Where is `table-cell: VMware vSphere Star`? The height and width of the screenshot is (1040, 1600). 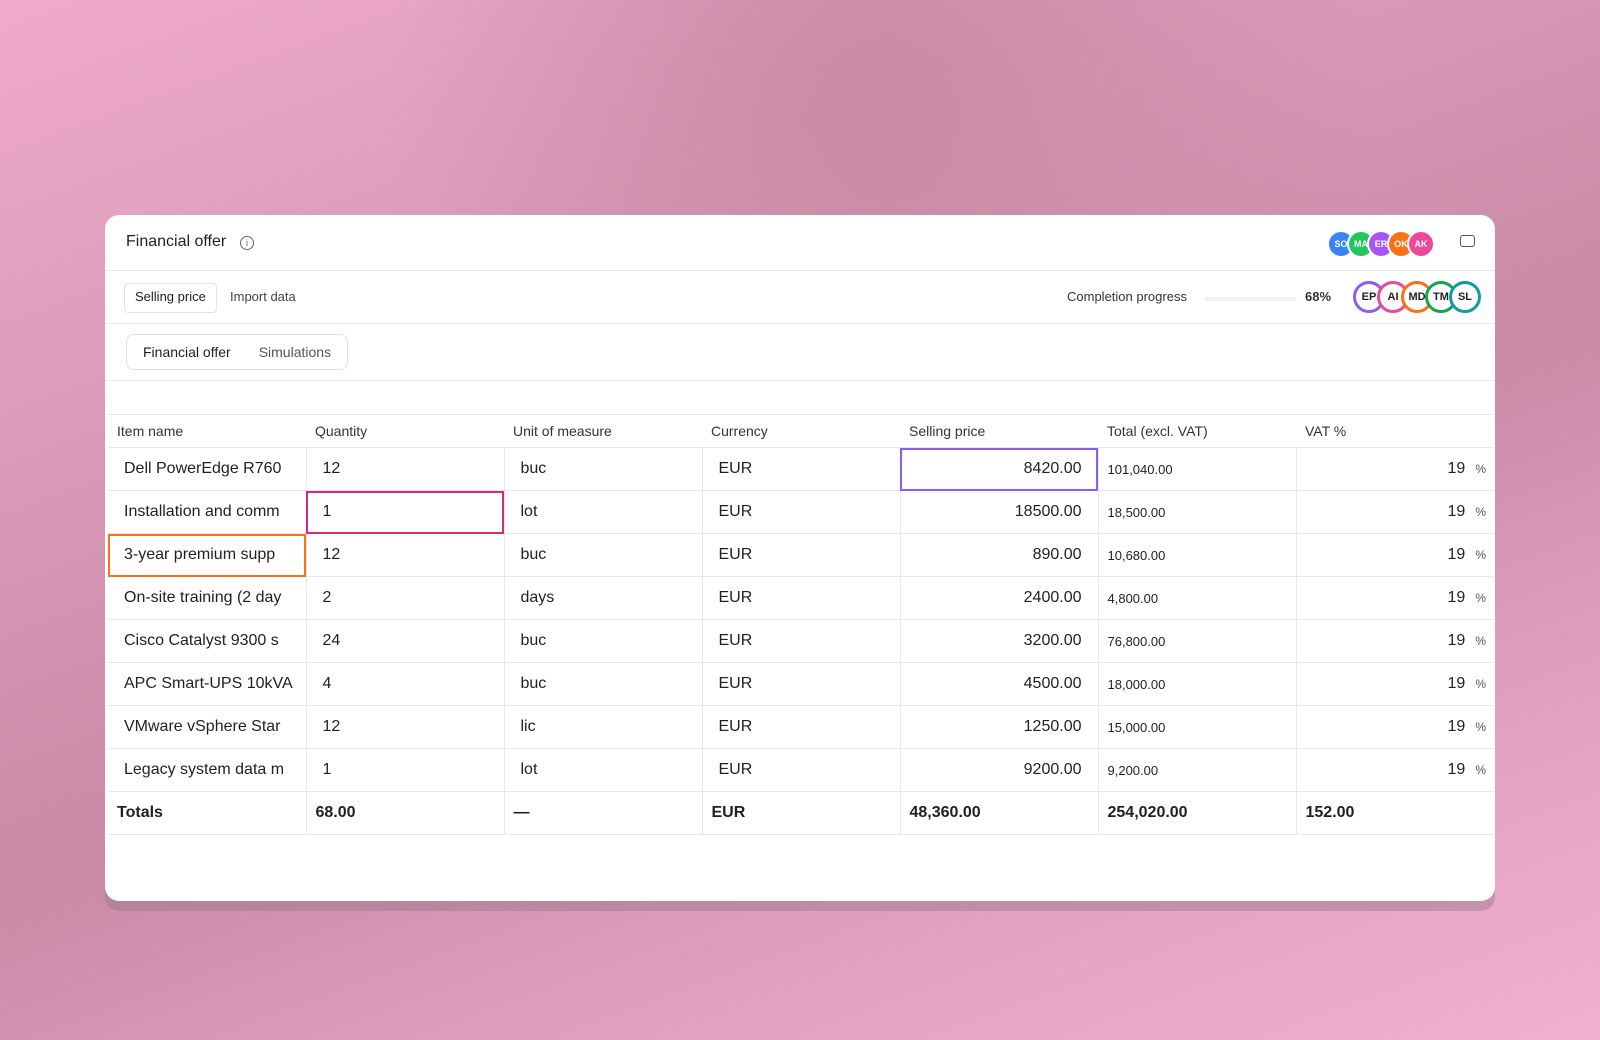
table-cell: VMware vSphere Star is located at coordinates (207, 727).